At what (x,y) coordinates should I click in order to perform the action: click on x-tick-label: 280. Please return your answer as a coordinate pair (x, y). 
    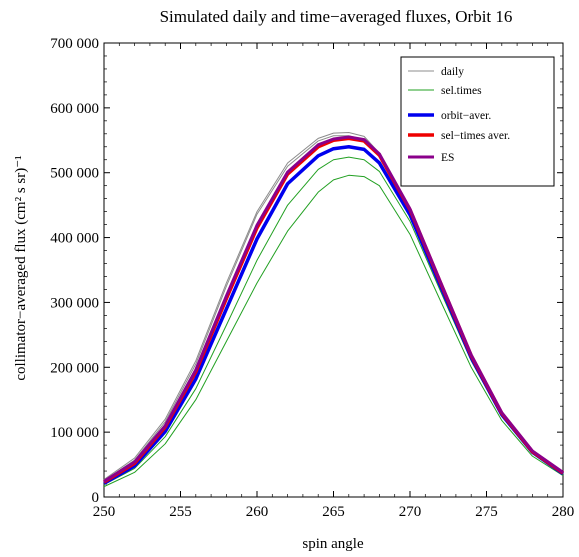
    Looking at the image, I should click on (563, 512).